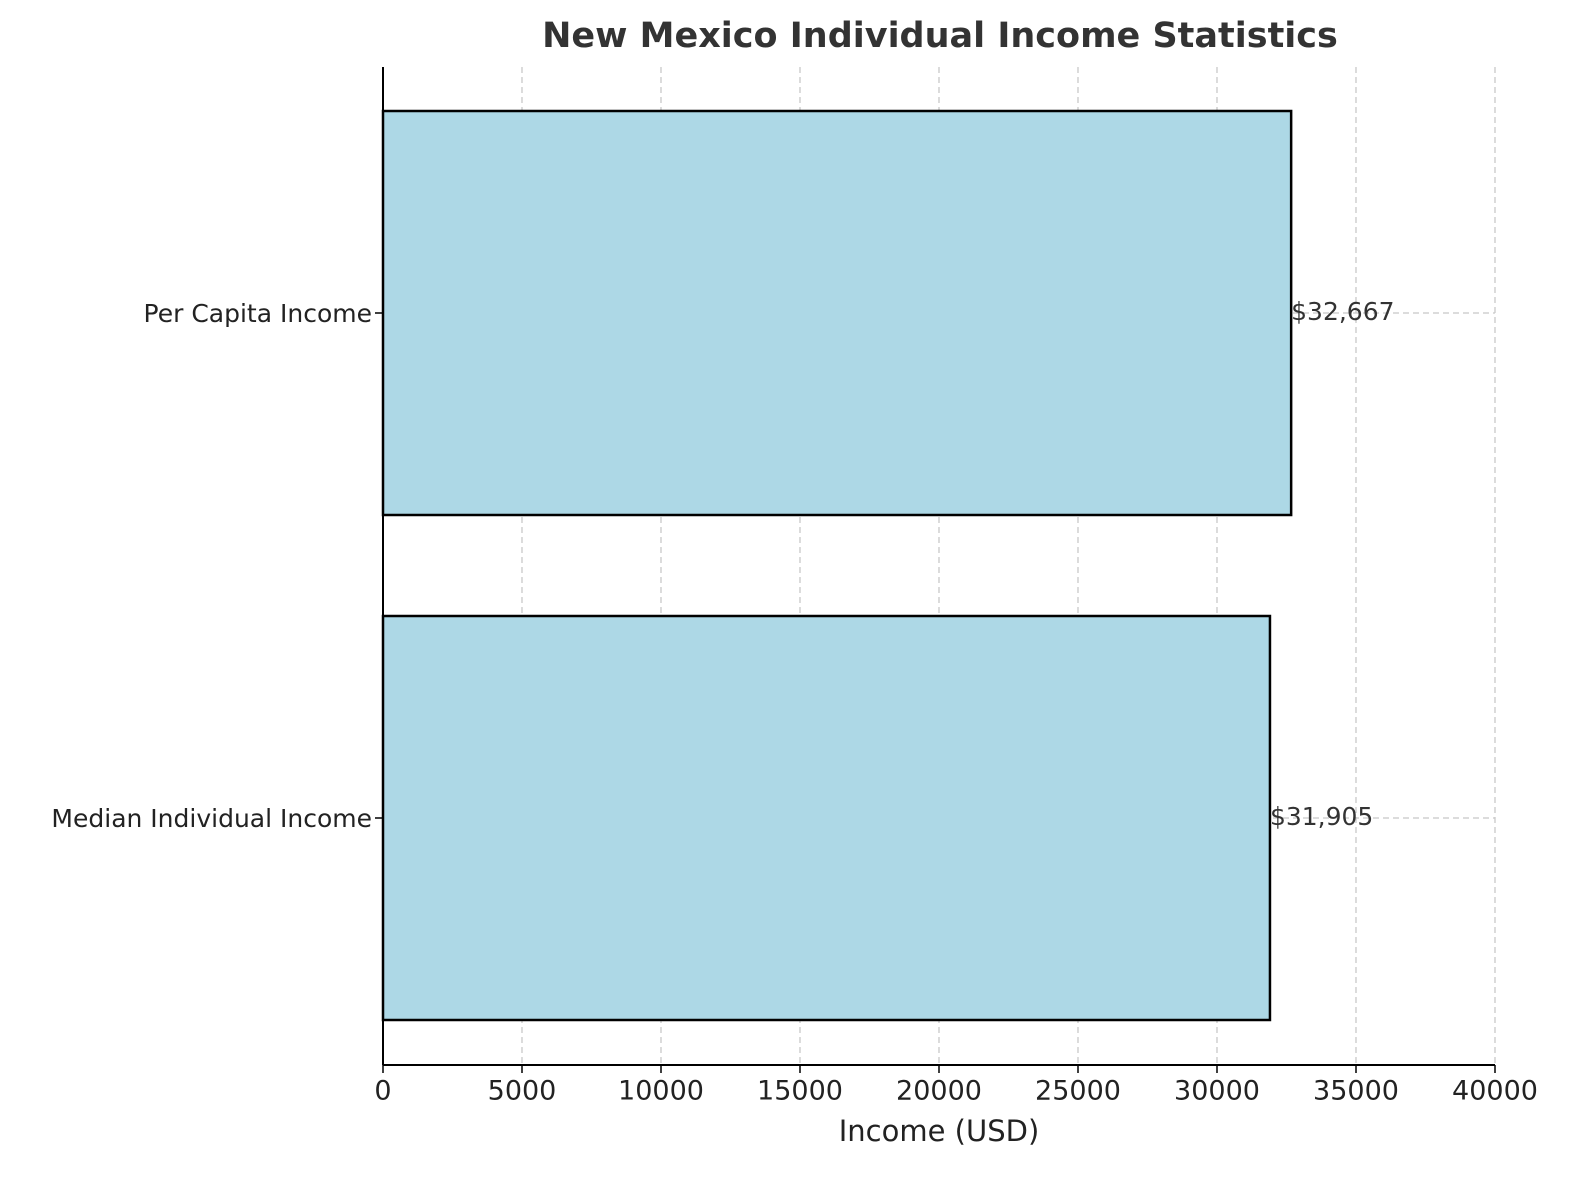  Describe the element at coordinates (1356, 1091) in the screenshot. I see `x-tick-label: 35000` at that location.